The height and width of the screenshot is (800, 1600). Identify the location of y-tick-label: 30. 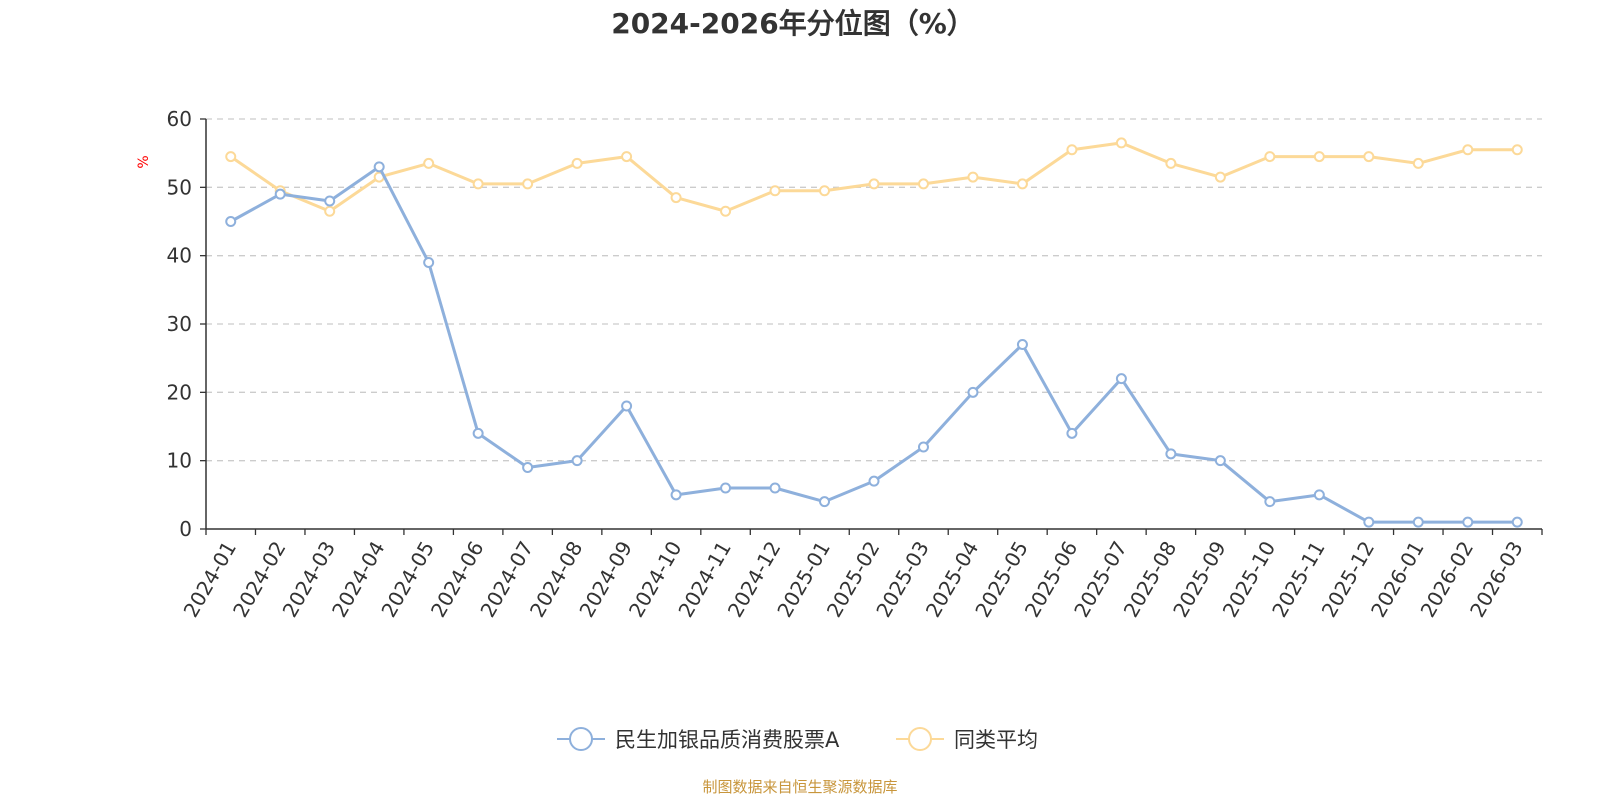
(179, 324).